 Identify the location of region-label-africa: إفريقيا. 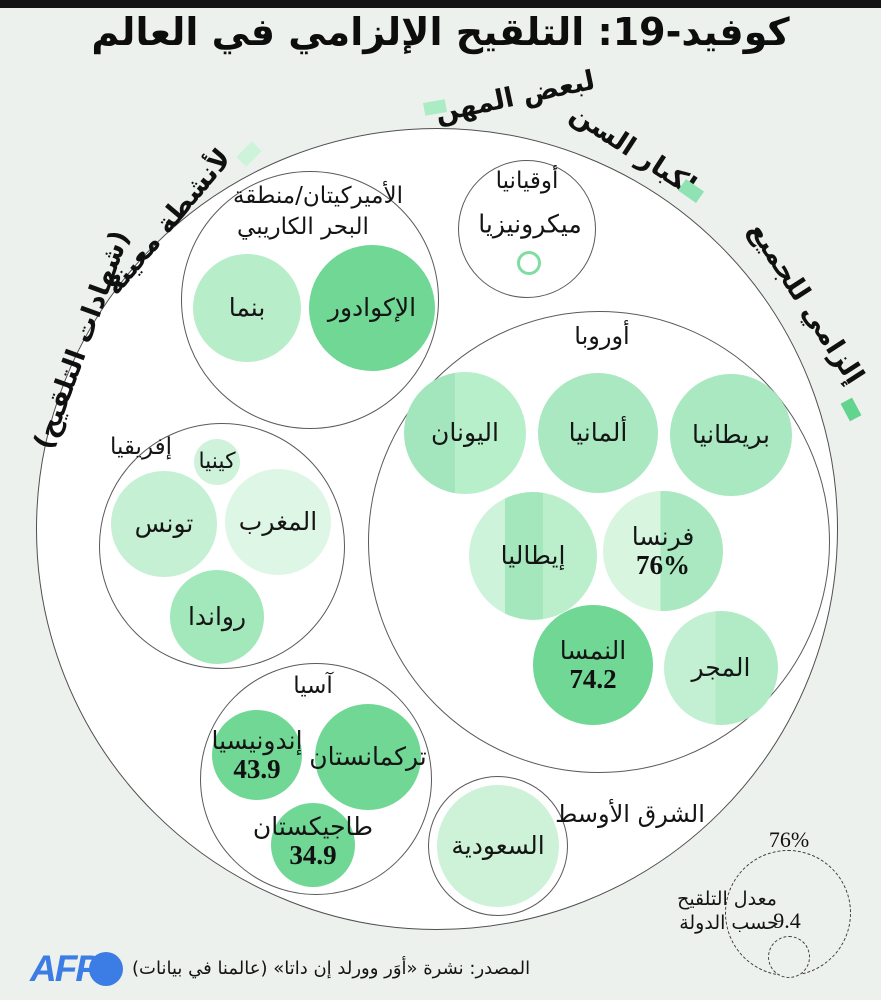
(141, 447).